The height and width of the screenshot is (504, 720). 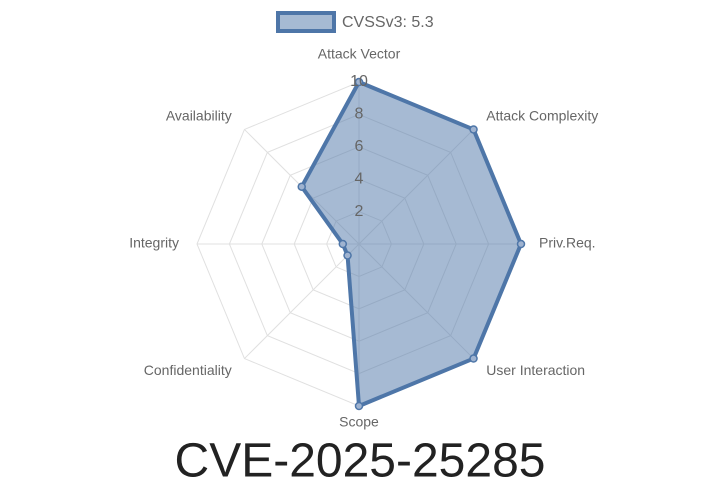 I want to click on axis-label: Attack Vector, so click(x=359, y=54).